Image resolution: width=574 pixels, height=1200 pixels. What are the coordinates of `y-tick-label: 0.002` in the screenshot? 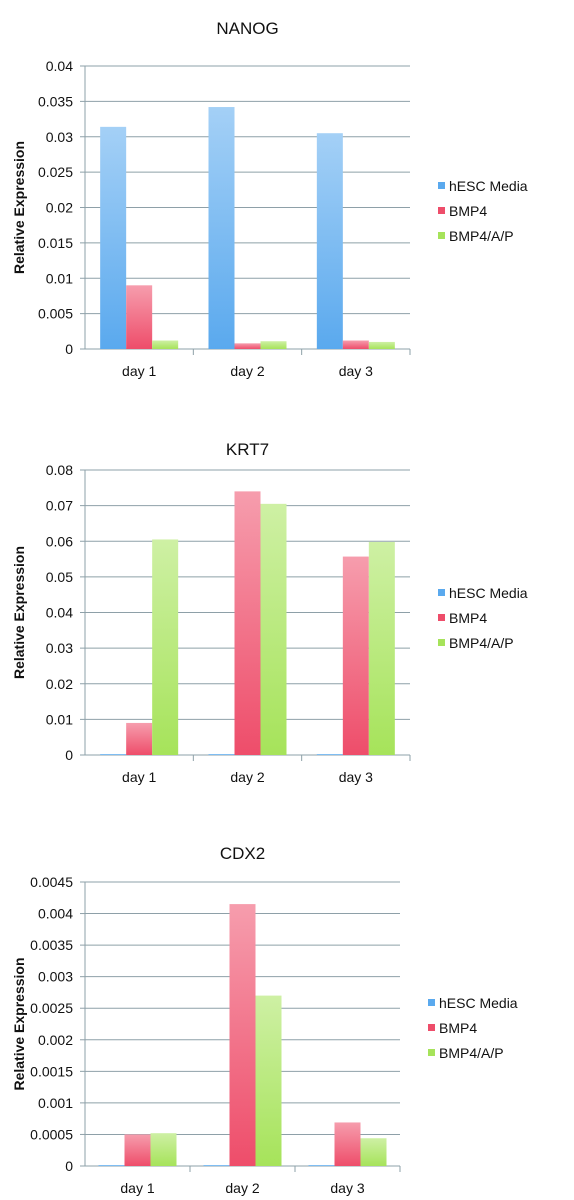 It's located at (55, 1040).